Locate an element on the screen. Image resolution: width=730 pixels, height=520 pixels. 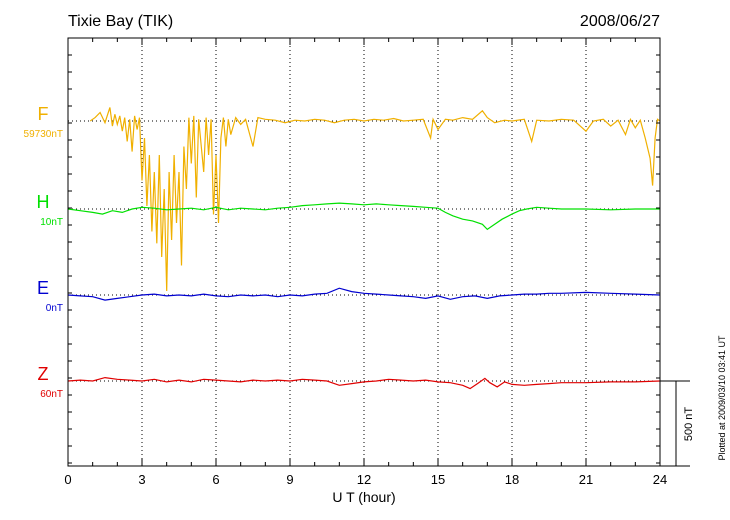
series-line-H is located at coordinates (363, 216).